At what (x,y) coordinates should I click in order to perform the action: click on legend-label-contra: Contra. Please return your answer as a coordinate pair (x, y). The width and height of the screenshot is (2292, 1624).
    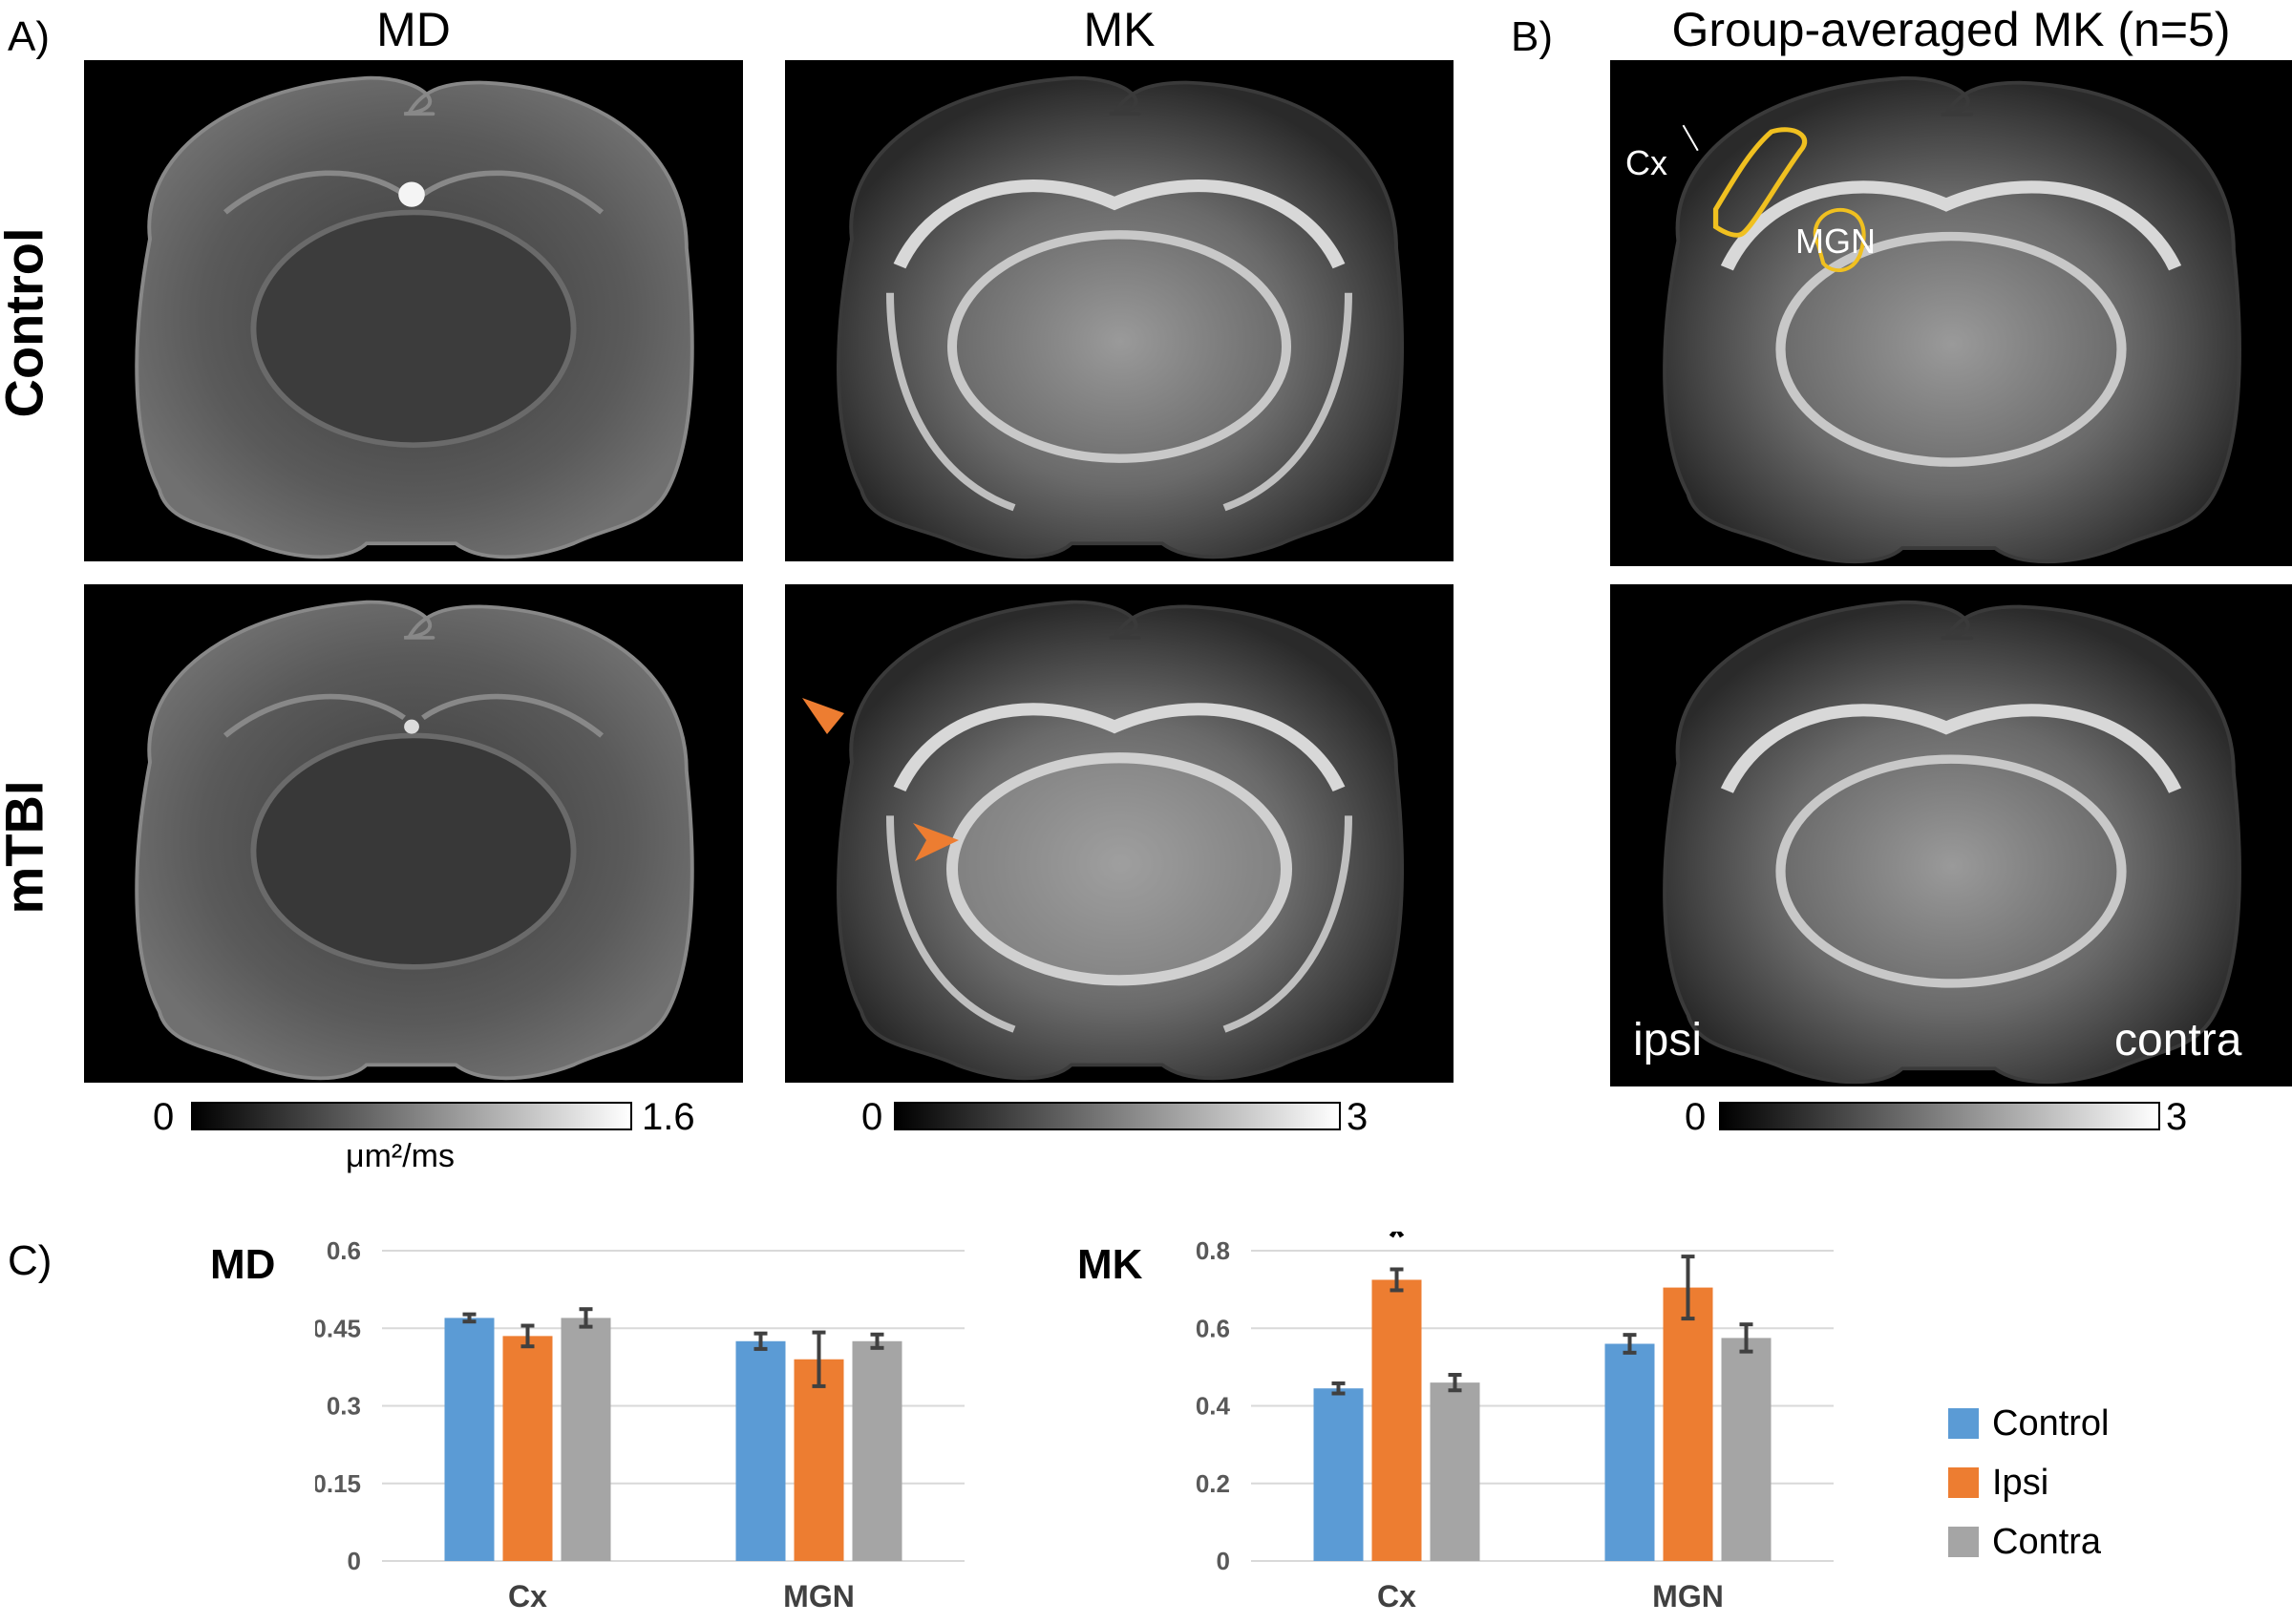
    Looking at the image, I should click on (2047, 1541).